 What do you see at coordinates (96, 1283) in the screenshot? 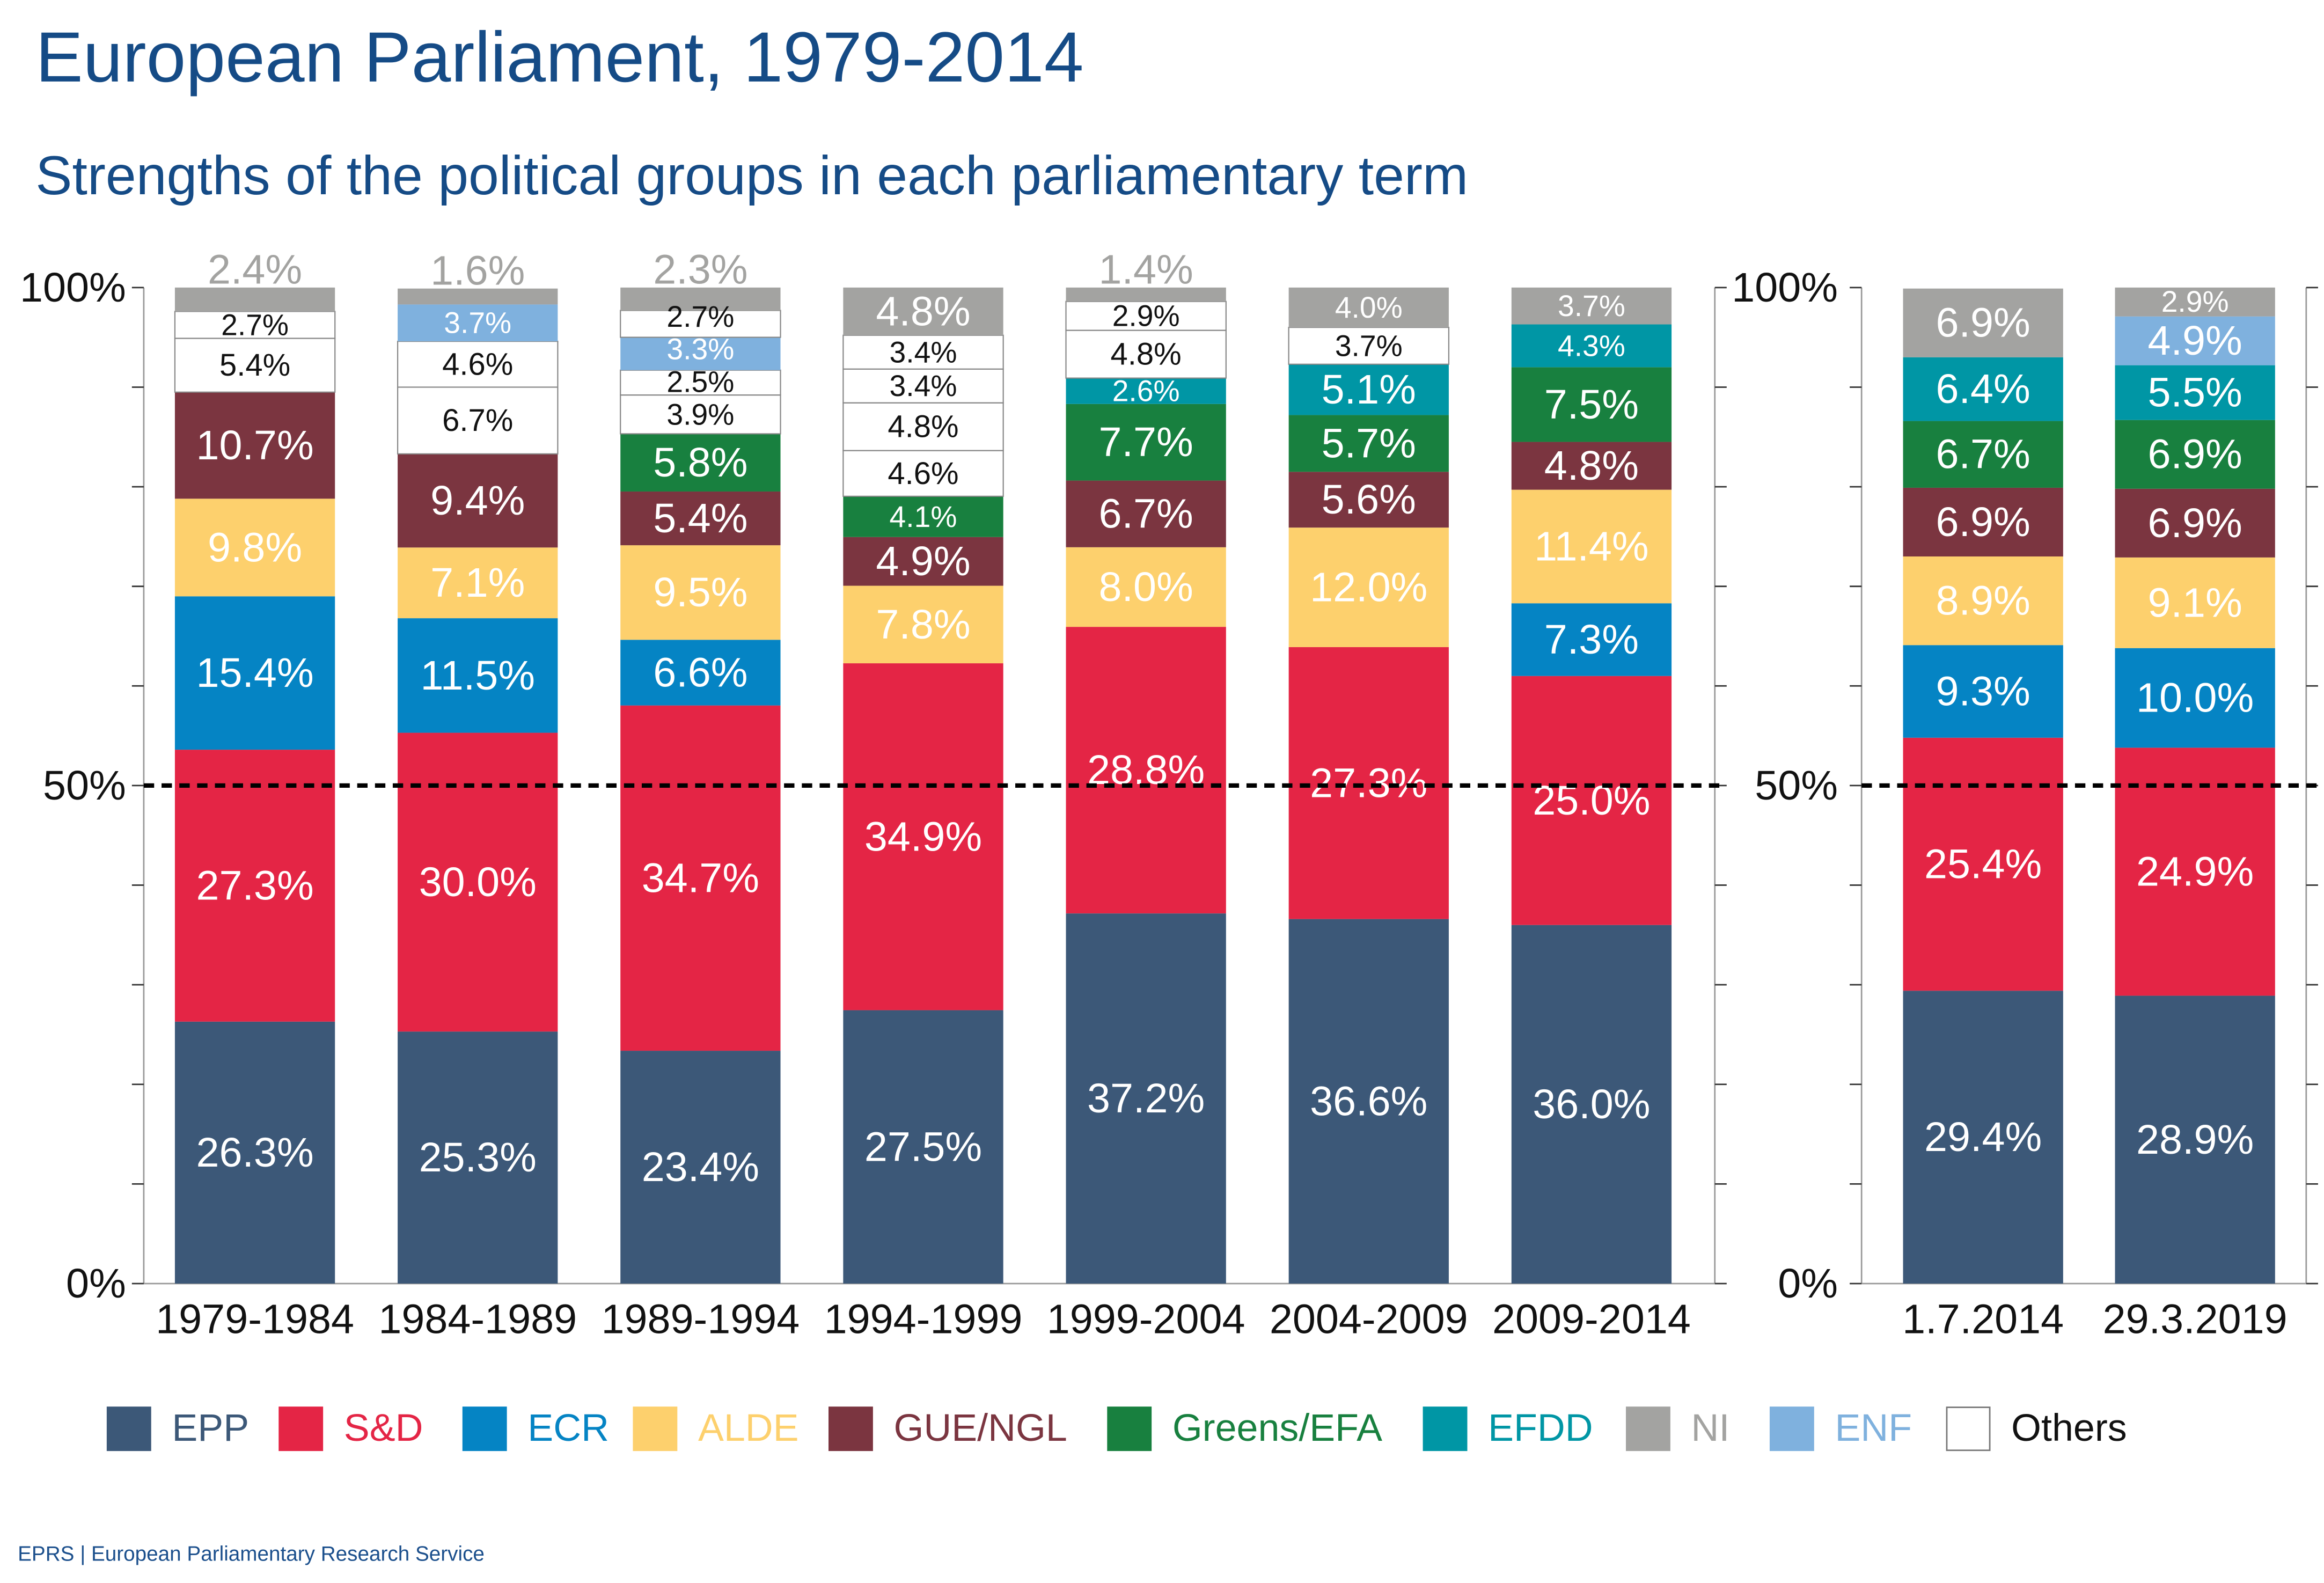
I see `y-tick-label: 0%` at bounding box center [96, 1283].